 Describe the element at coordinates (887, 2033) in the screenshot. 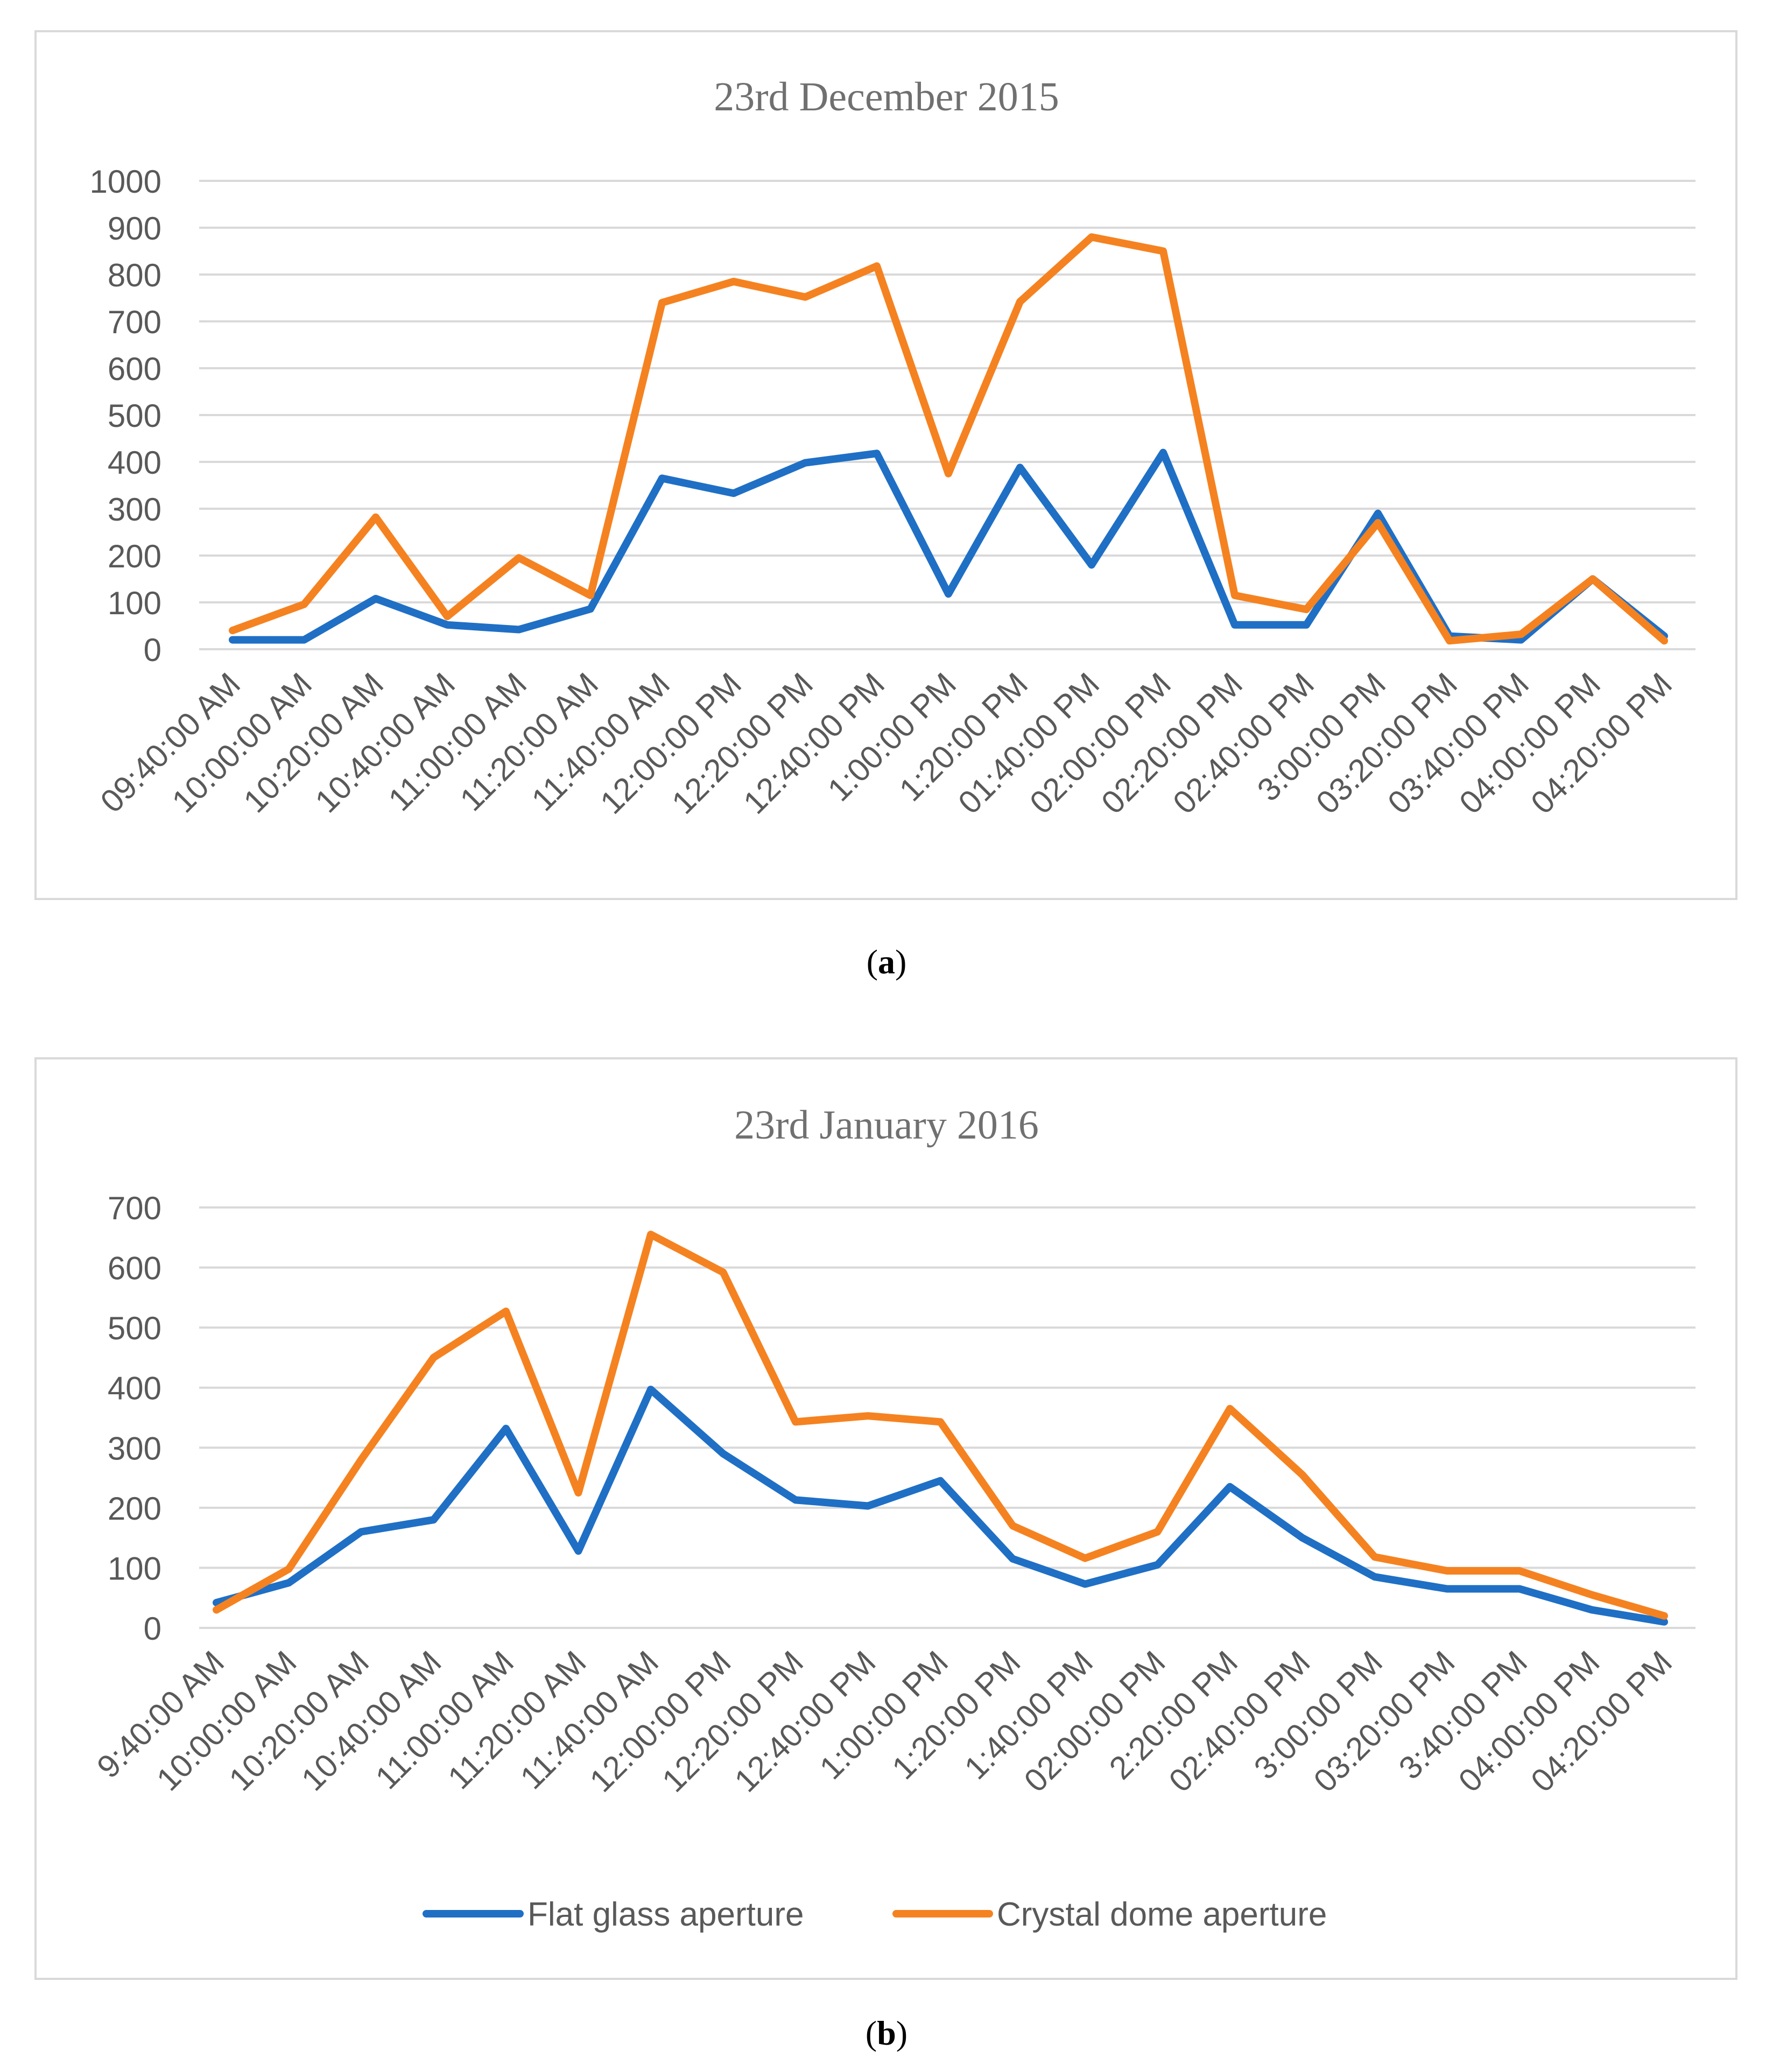

I see `caption-b: (b)` at that location.